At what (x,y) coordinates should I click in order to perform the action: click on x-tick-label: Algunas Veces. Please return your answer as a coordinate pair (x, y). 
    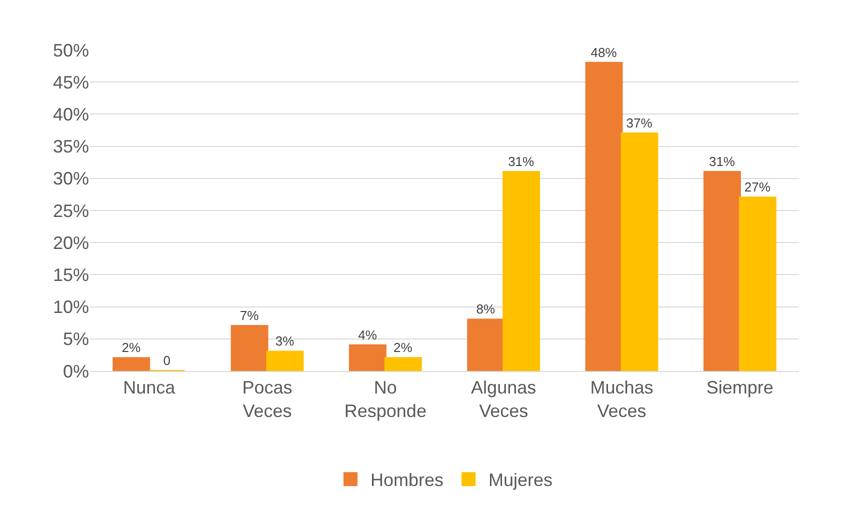
    Looking at the image, I should click on (503, 399).